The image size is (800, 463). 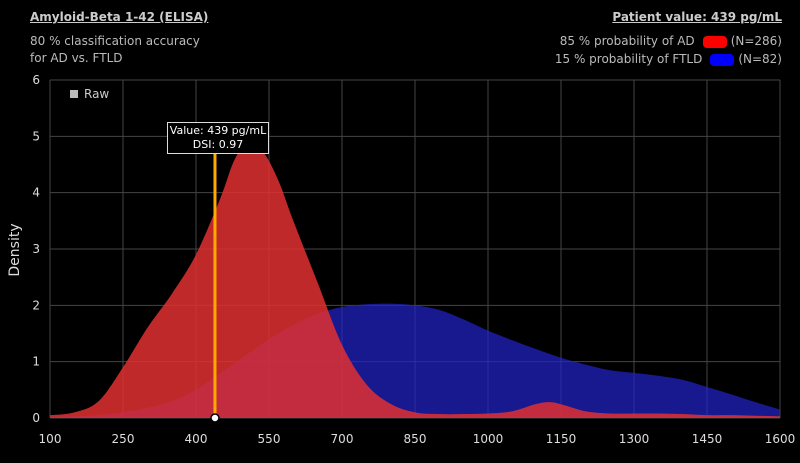 I want to click on raw-toggle-label: Raw, so click(x=97, y=94).